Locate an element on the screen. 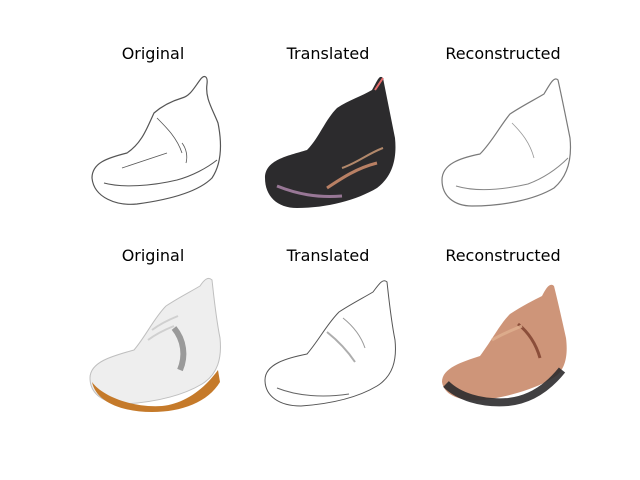 Image resolution: width=640 pixels, height=480 pixels. shoe-sketch-image is located at coordinates (156, 140).